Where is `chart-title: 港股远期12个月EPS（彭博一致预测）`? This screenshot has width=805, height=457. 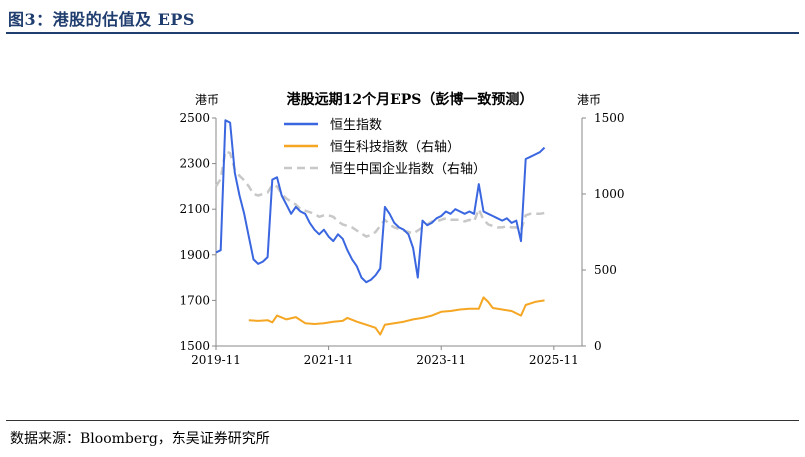
chart-title: 港股远期12个月EPS（彭博一致预测） is located at coordinates (410, 99).